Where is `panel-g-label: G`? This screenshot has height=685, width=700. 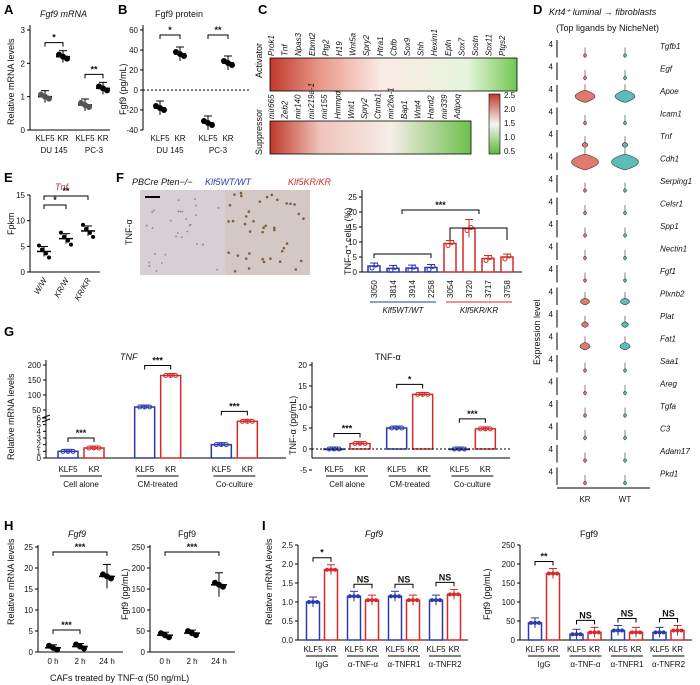 panel-g-label: G is located at coordinates (9, 331).